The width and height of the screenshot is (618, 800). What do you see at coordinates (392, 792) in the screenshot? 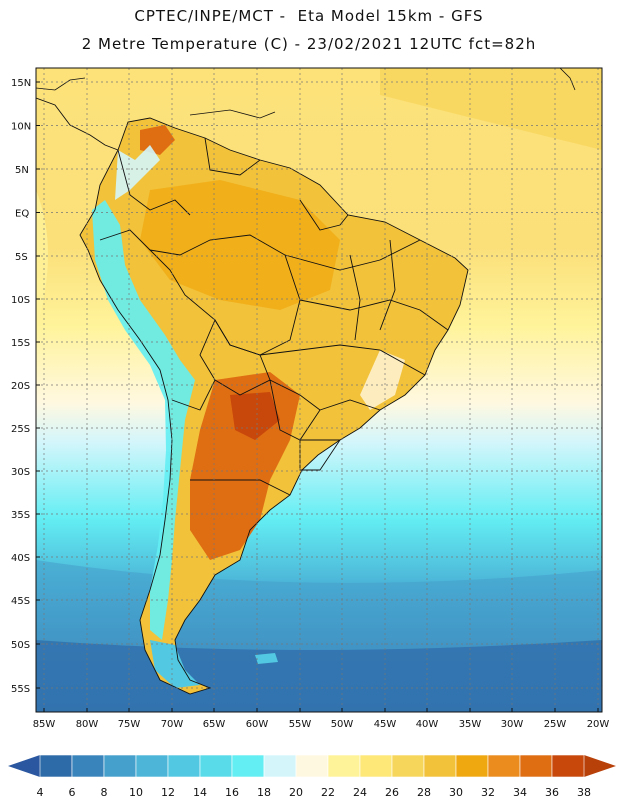
I see `colorbar-tick-label: 26` at bounding box center [392, 792].